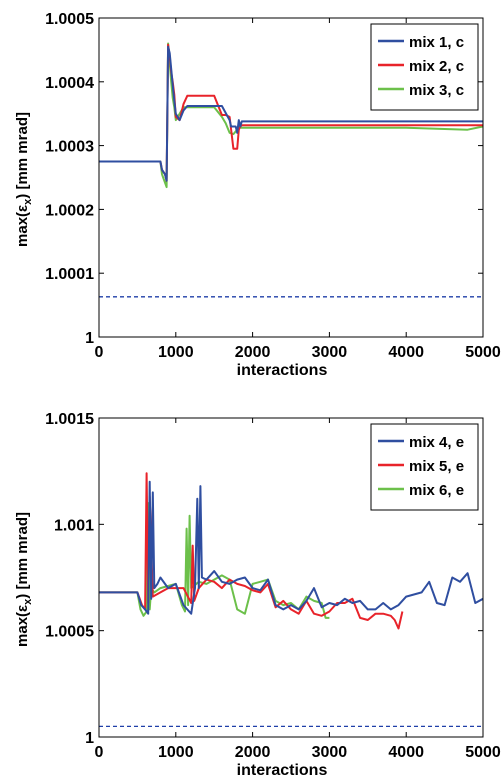  Describe the element at coordinates (74, 525) in the screenshot. I see `y-tick-label: 1.001` at that location.